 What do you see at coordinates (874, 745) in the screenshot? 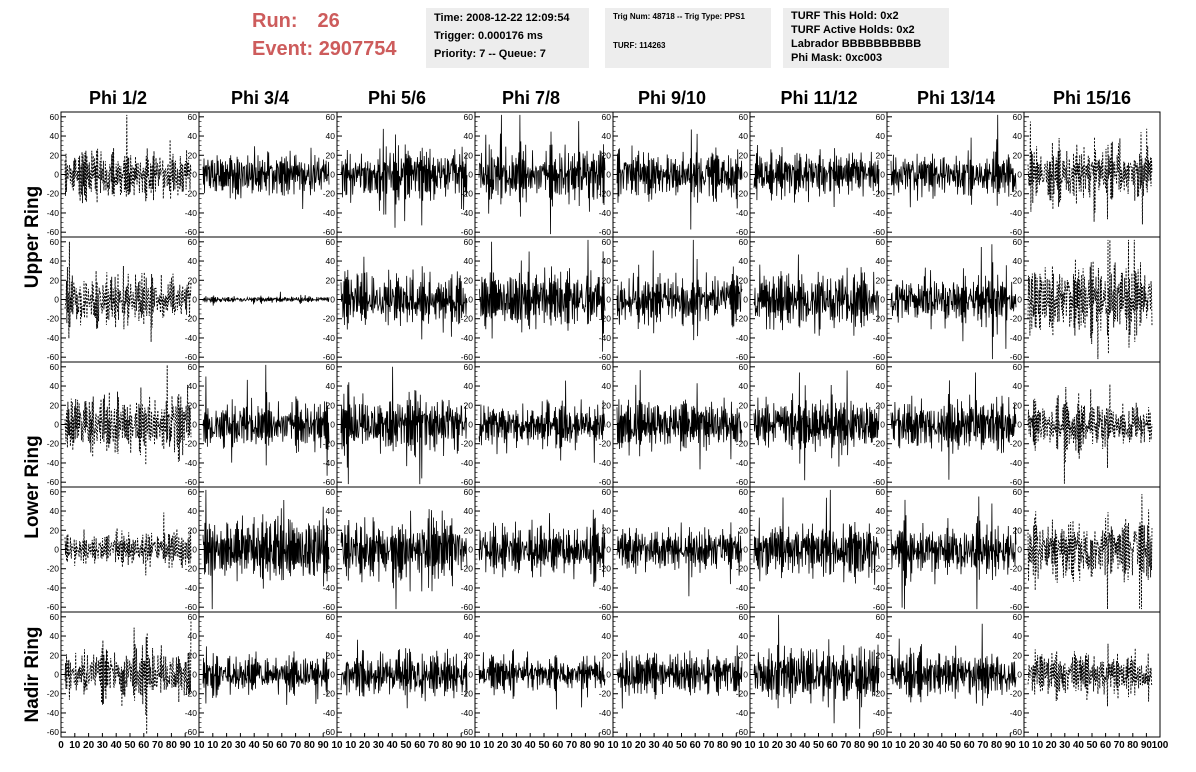
I see `x-tick-label: 90` at bounding box center [874, 745].